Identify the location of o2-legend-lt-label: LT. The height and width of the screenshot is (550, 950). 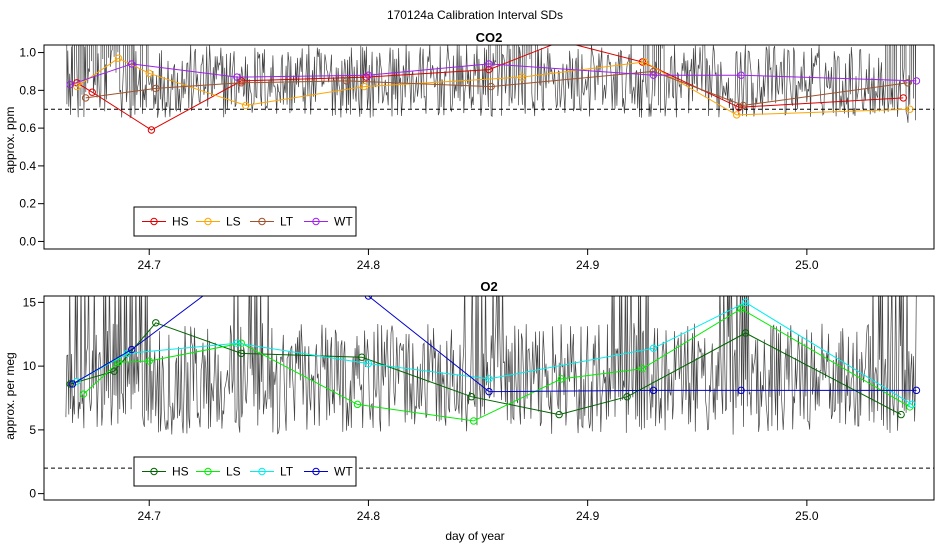
(287, 472).